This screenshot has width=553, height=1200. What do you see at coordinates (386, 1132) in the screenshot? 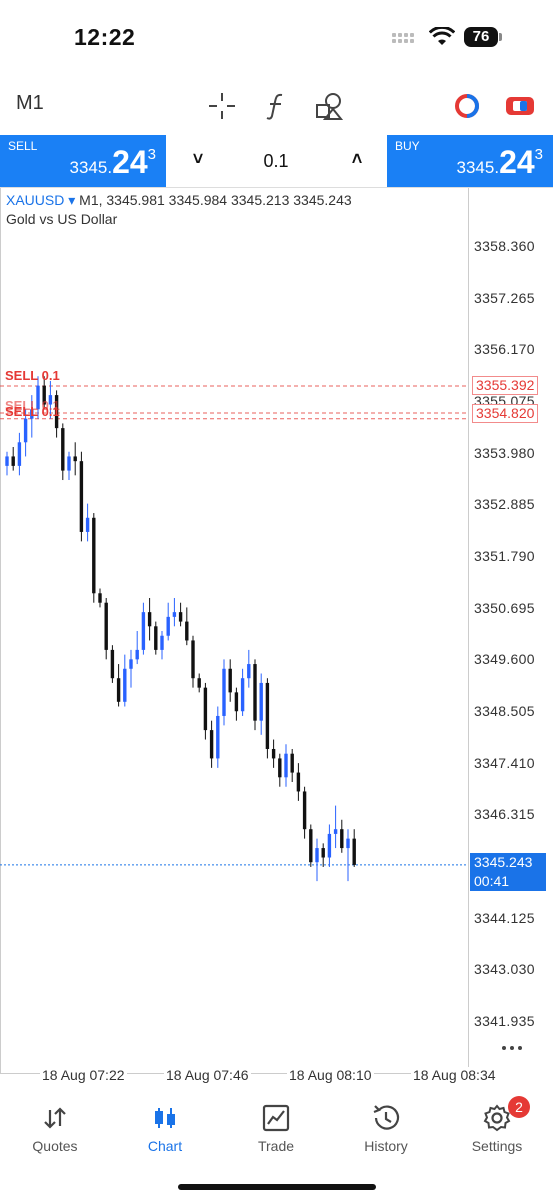
I see `nav-history: History` at bounding box center [386, 1132].